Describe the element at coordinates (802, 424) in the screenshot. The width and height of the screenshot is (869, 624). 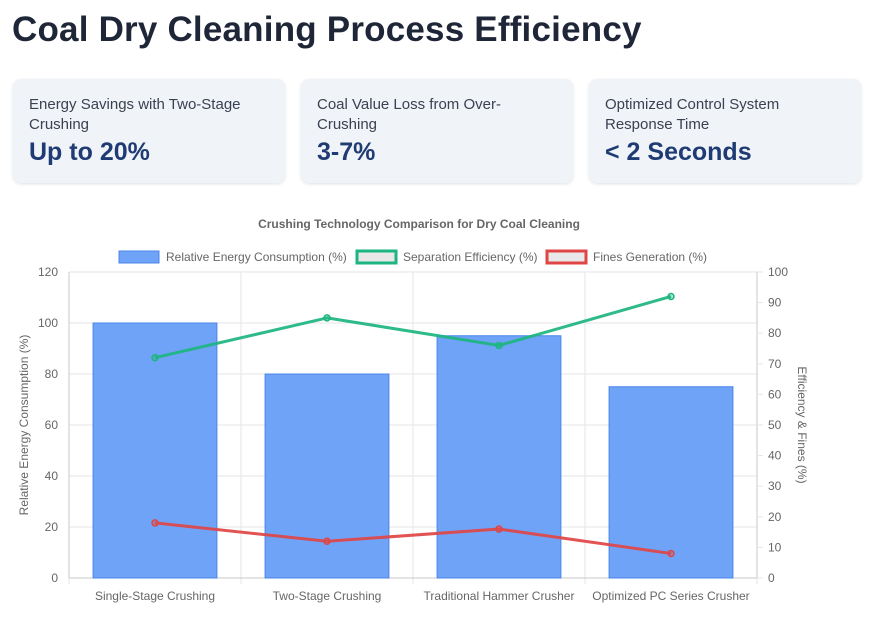
I see `y2-axis-title: Efficiency & Fines (%)` at that location.